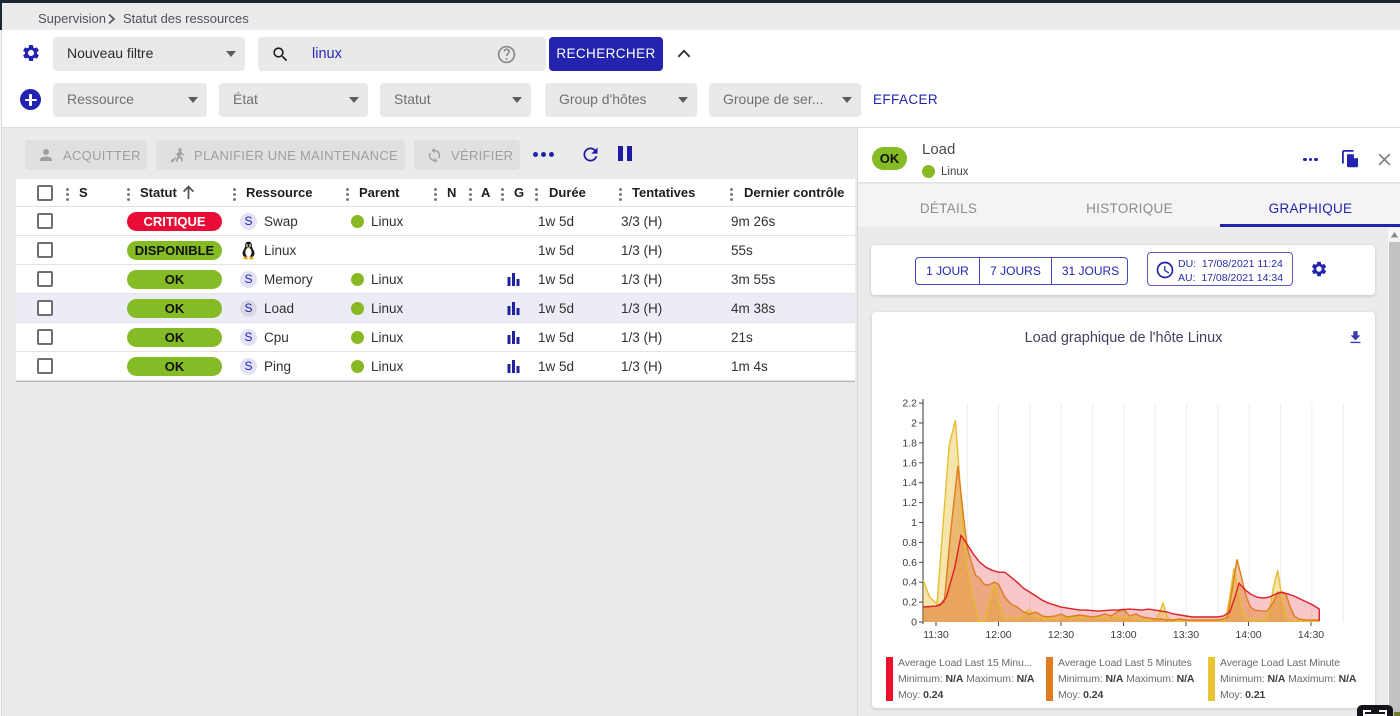 The image size is (1400, 716). Describe the element at coordinates (1186, 635) in the screenshot. I see `svg-text: 13:30` at that location.